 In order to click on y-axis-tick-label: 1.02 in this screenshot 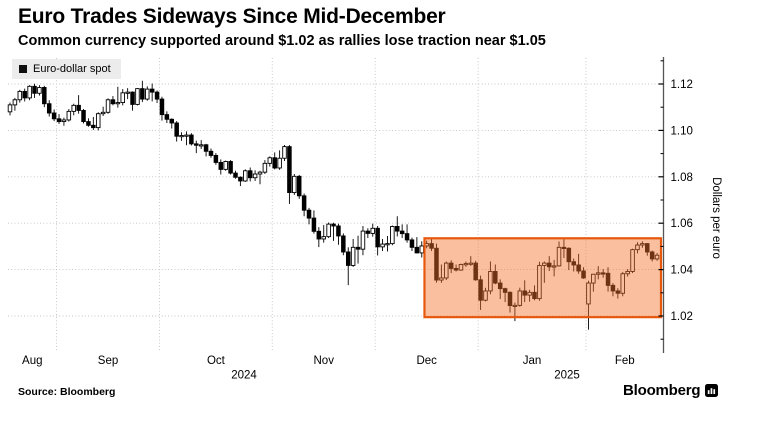, I will do `click(682, 317)`.